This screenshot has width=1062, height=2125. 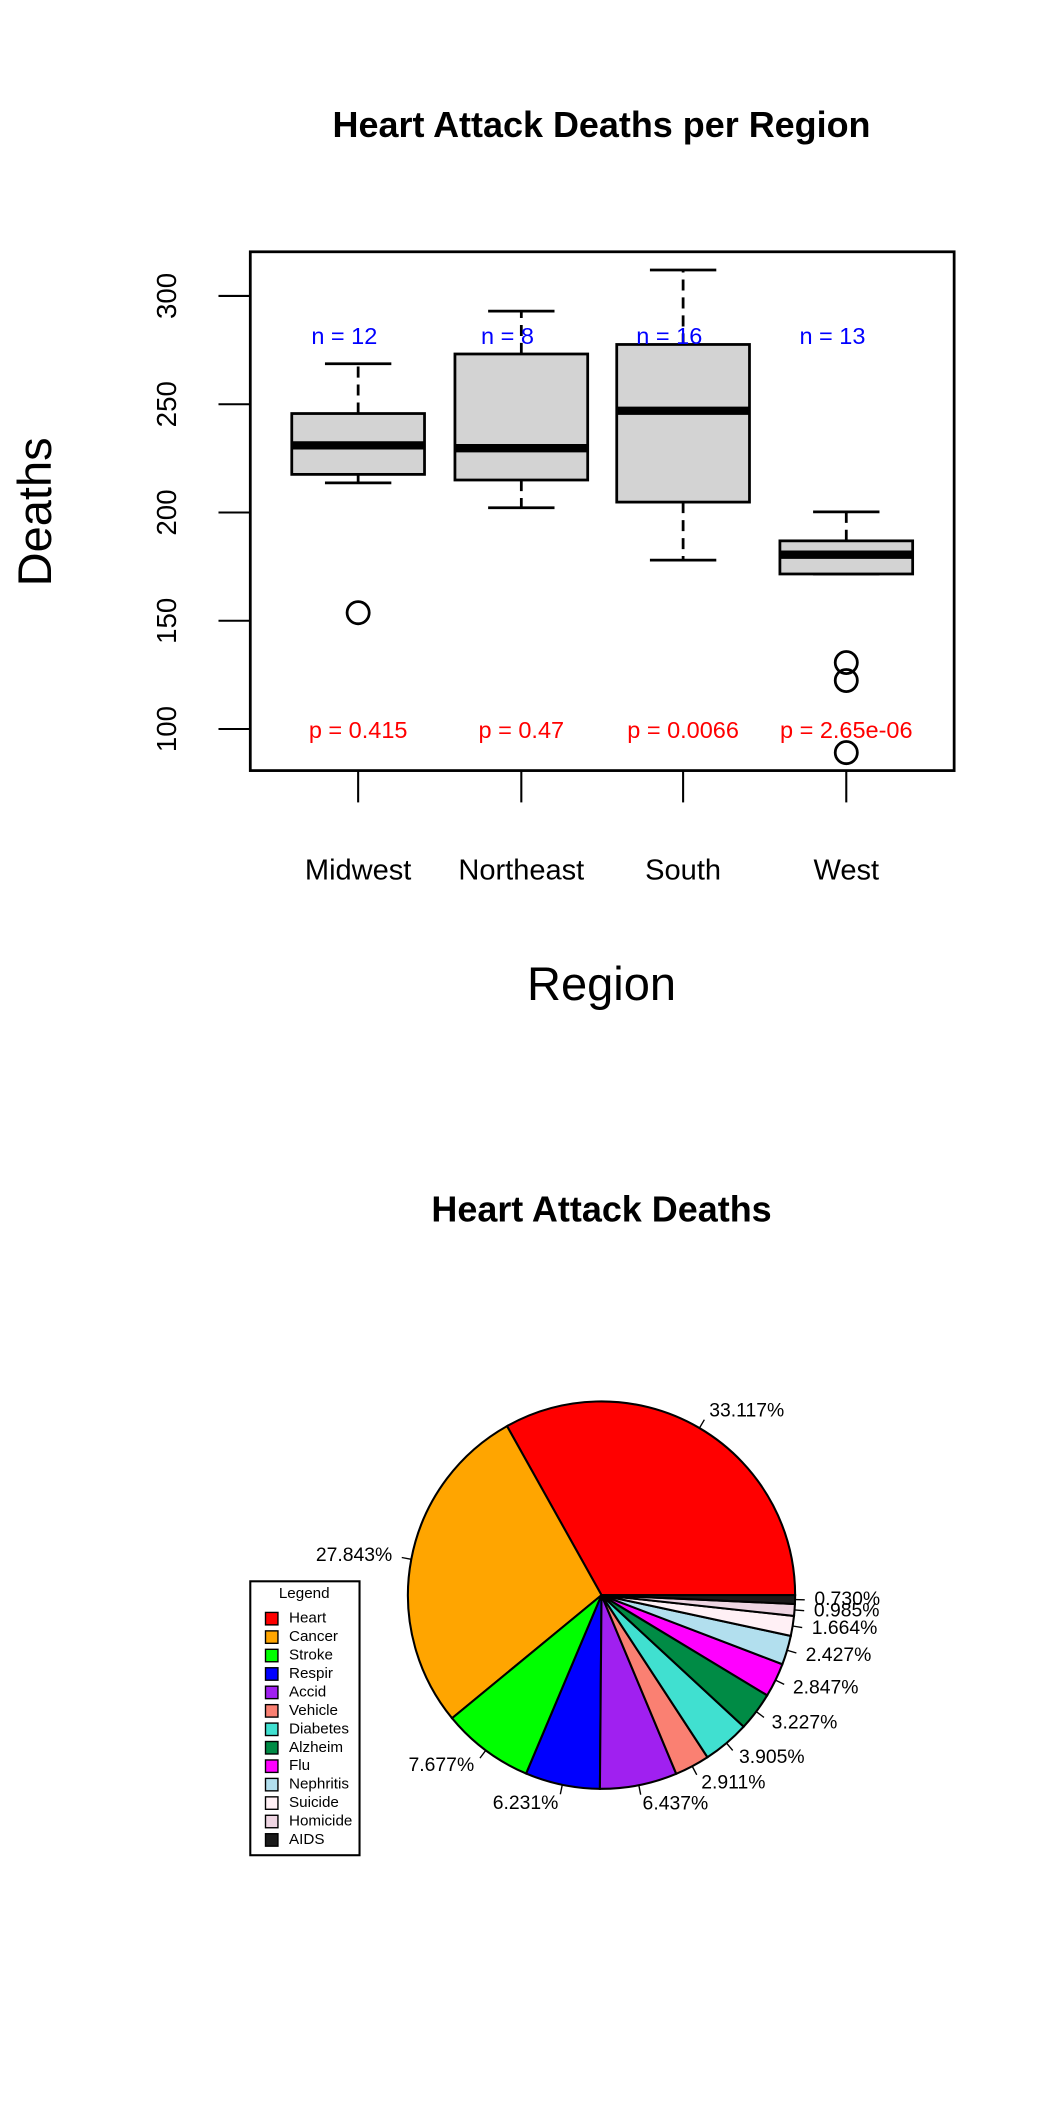 I want to click on legend-label: AIDS, so click(x=306, y=1839).